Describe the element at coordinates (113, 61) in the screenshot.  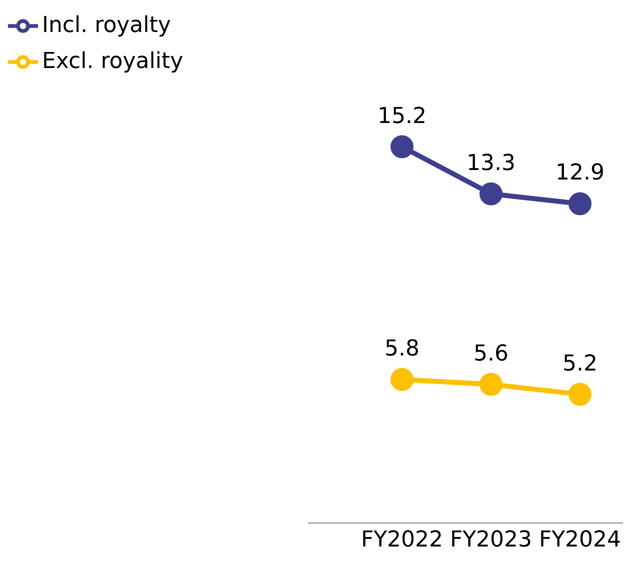
I see `legend-label: Excl. royality` at that location.